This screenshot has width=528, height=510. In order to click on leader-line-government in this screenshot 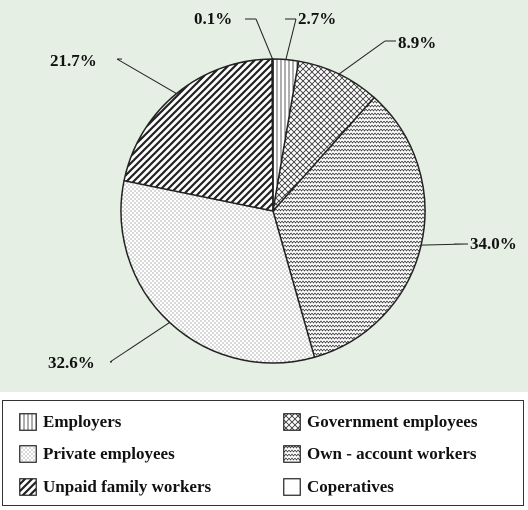, I will do `click(362, 57)`.